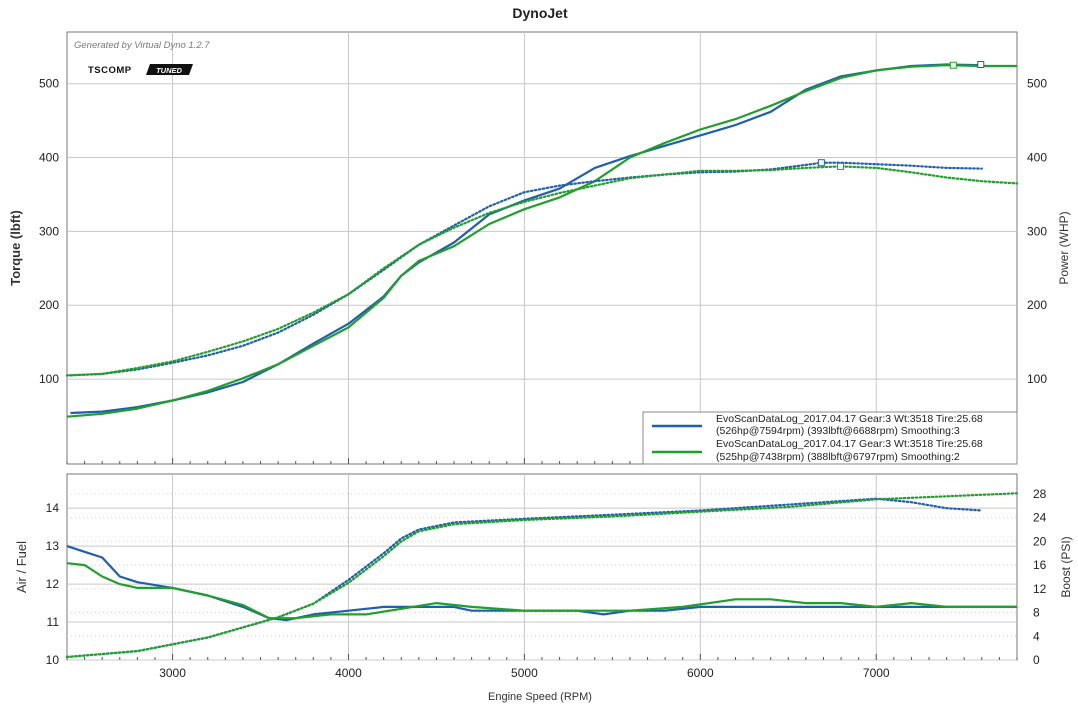 Image resolution: width=1078 pixels, height=710 pixels. I want to click on power-axis-label: Power (WHP), so click(1064, 247).